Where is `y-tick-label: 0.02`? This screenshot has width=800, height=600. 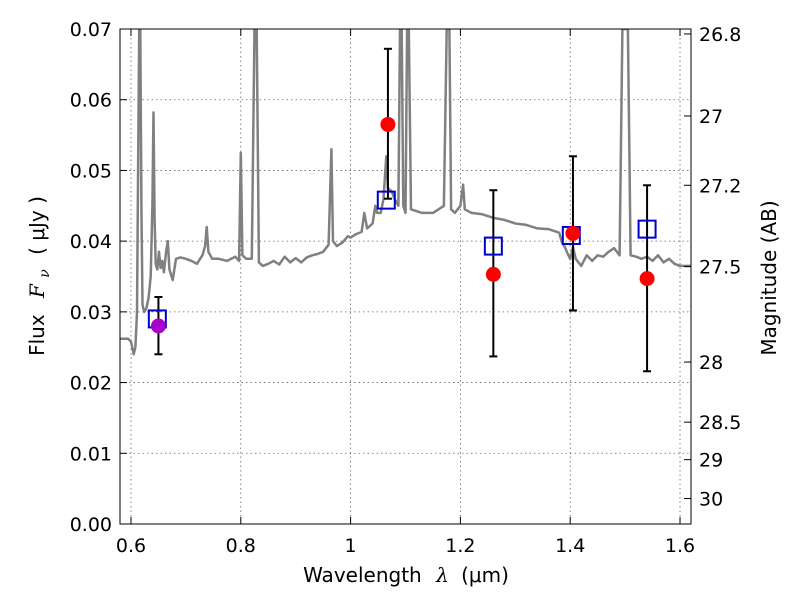 y-tick-label: 0.02 is located at coordinates (91, 384).